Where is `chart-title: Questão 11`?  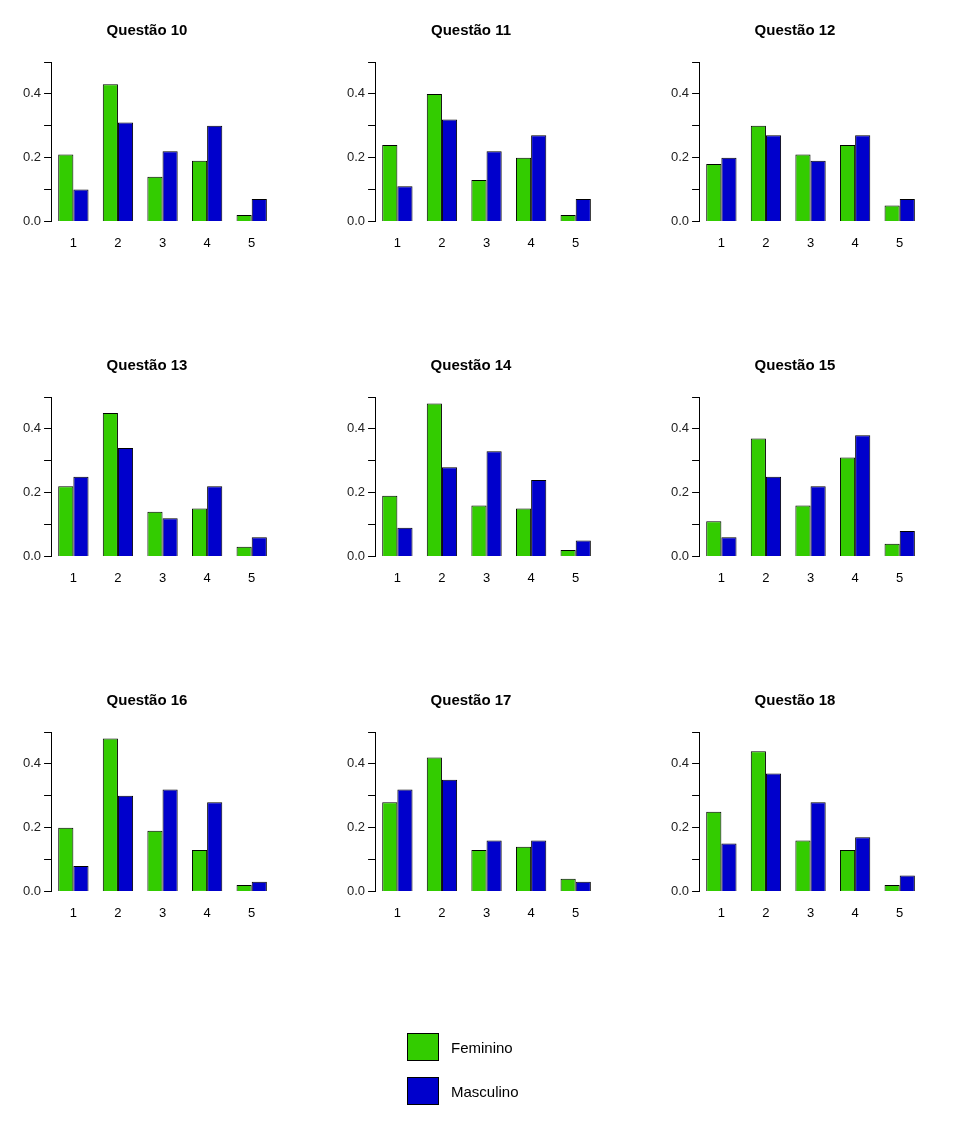 chart-title: Questão 11 is located at coordinates (471, 30).